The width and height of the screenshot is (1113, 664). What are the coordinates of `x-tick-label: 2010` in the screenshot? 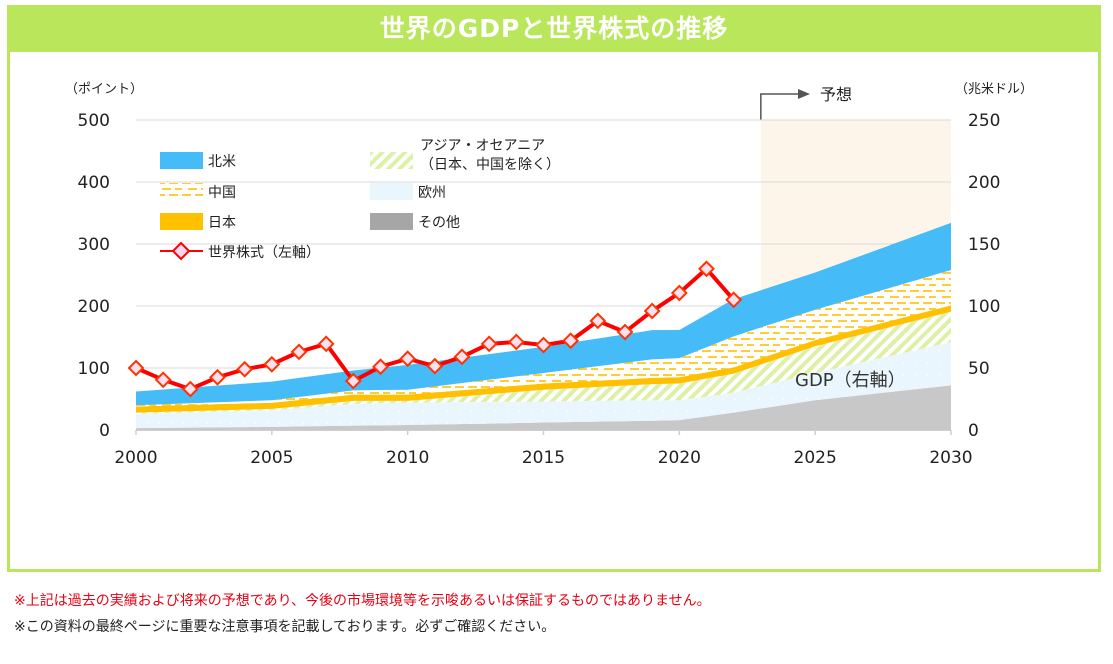 It's located at (407, 458).